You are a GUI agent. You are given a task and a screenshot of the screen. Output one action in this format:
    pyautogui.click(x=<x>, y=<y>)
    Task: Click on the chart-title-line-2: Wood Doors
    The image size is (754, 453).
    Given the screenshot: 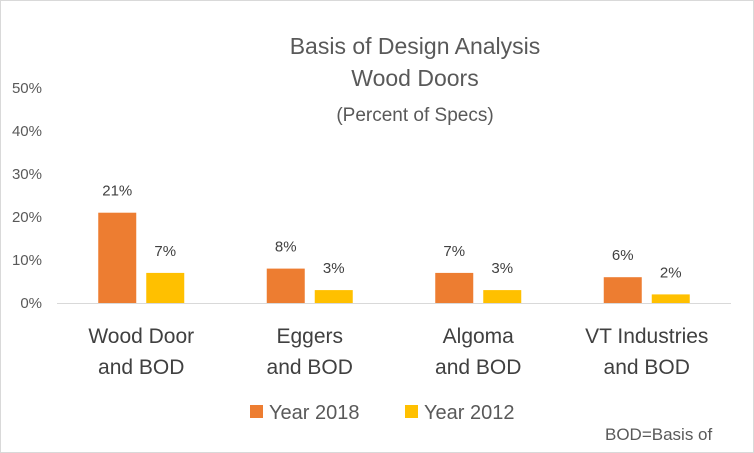 What is the action you would take?
    pyautogui.click(x=414, y=78)
    